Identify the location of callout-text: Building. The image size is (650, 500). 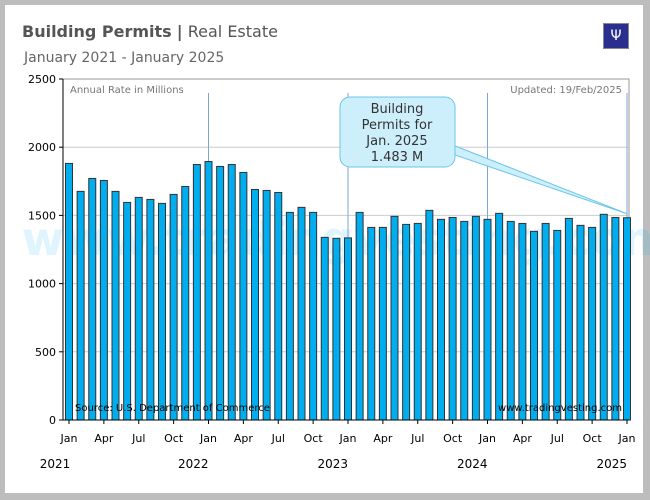
(397, 109).